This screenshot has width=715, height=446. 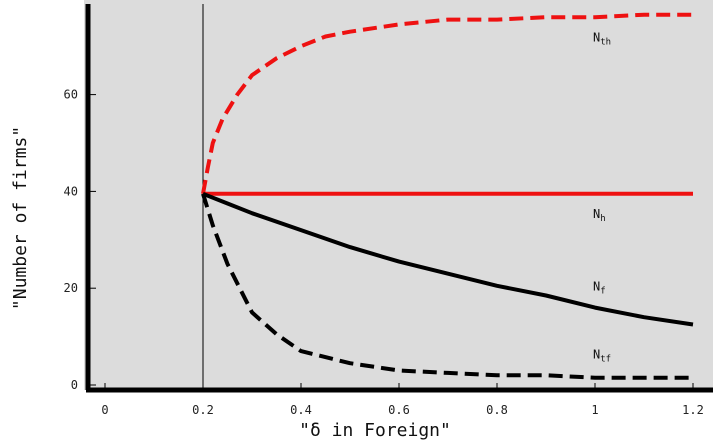 What do you see at coordinates (20, 218) in the screenshot?
I see `y-axis-title: "Number of firms"` at bounding box center [20, 218].